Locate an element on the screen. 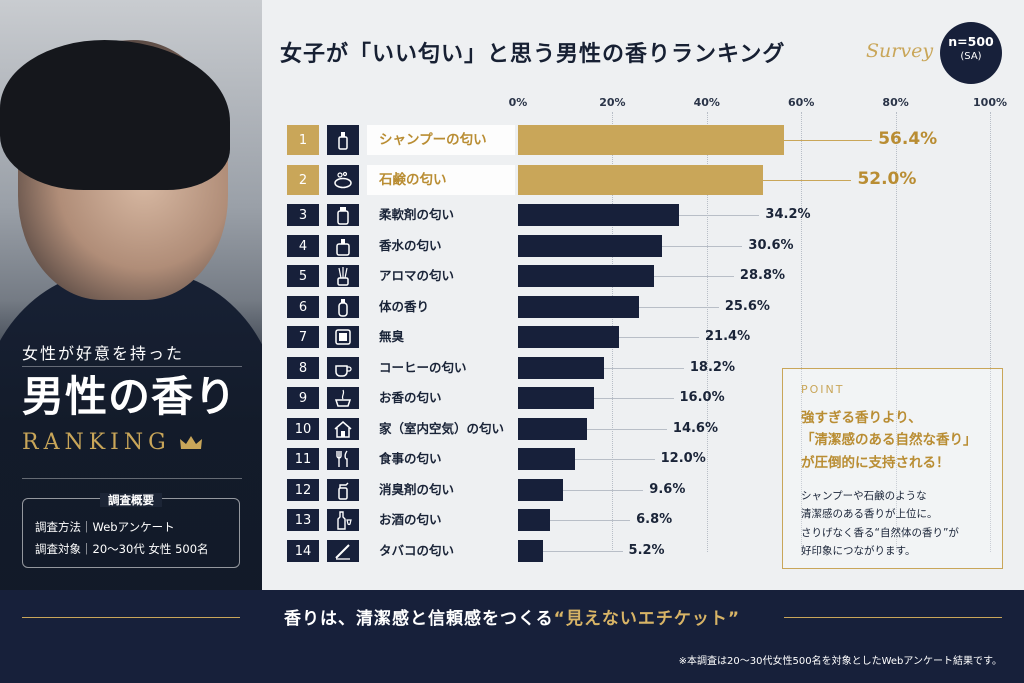 The width and height of the screenshot is (1024, 683). perfume-icon is located at coordinates (343, 246).